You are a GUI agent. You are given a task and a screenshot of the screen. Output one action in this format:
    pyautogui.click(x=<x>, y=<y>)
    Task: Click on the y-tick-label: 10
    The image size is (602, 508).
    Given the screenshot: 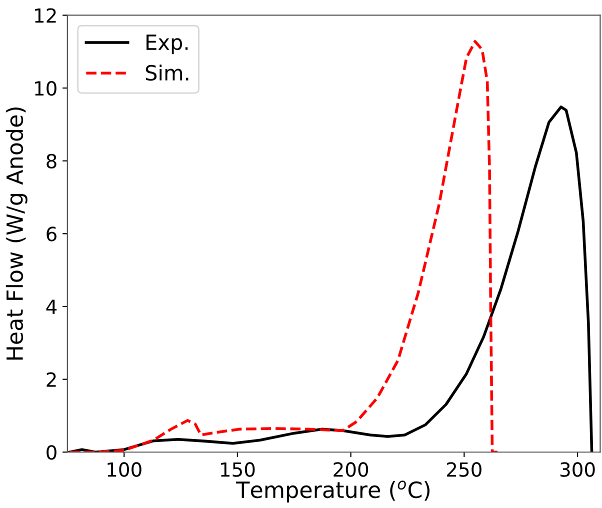 What is the action you would take?
    pyautogui.click(x=45, y=88)
    